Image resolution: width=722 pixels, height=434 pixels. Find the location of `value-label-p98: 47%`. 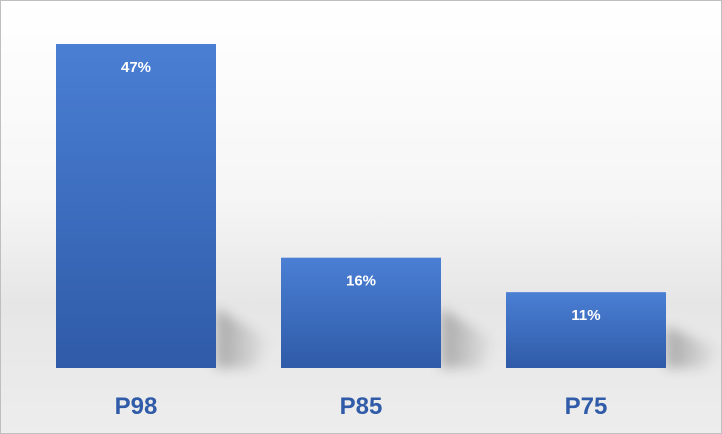

value-label-p98: 47% is located at coordinates (136, 67).